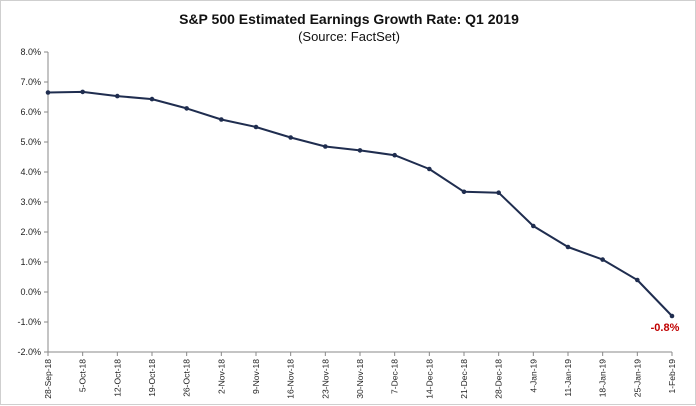 This screenshot has width=696, height=406. Describe the element at coordinates (30, 232) in the screenshot. I see `y-tick-label: 2.0%` at that location.